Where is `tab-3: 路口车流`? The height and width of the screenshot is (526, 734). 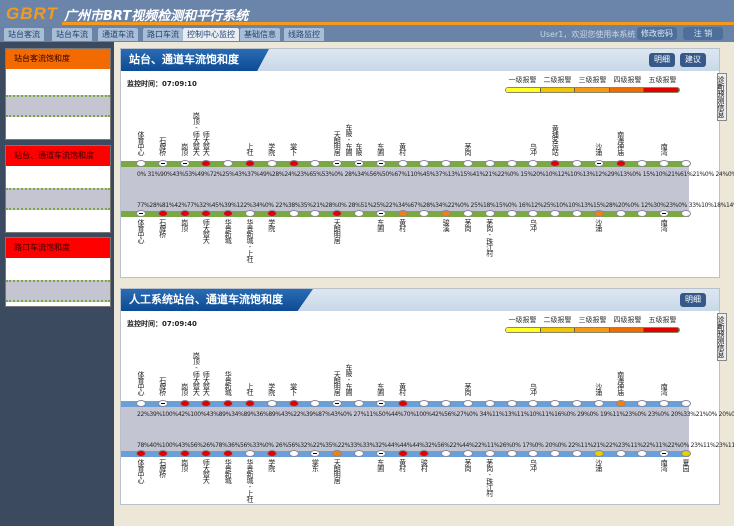
tab-3: 路口车流 is located at coordinates (163, 34).